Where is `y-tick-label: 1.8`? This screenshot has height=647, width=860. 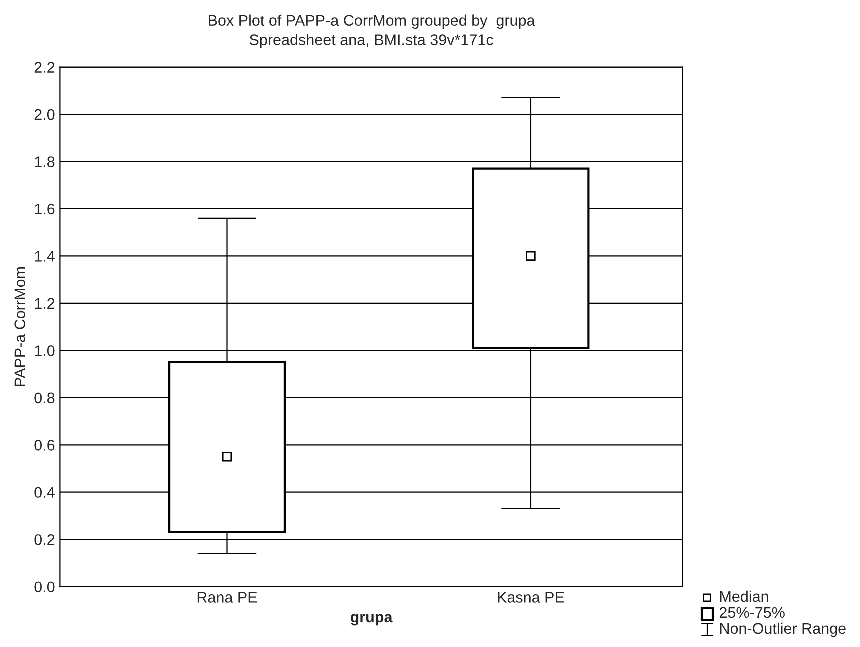 y-tick-label: 1.8 is located at coordinates (45, 162).